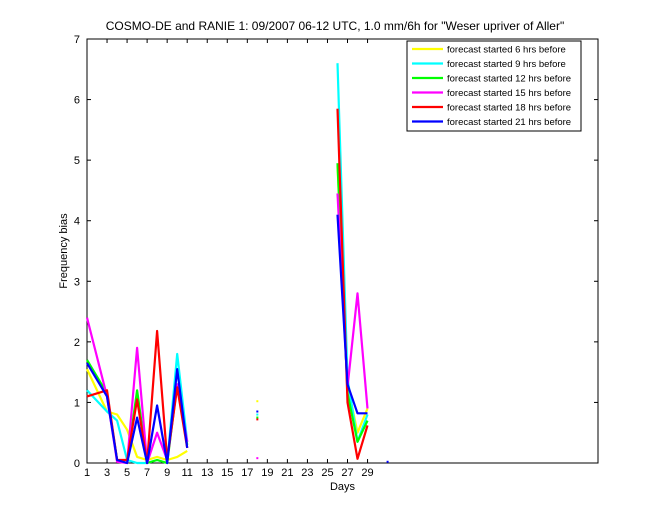 This screenshot has width=660, height=520. Describe the element at coordinates (343, 487) in the screenshot. I see `x-axis-label: Days` at that location.